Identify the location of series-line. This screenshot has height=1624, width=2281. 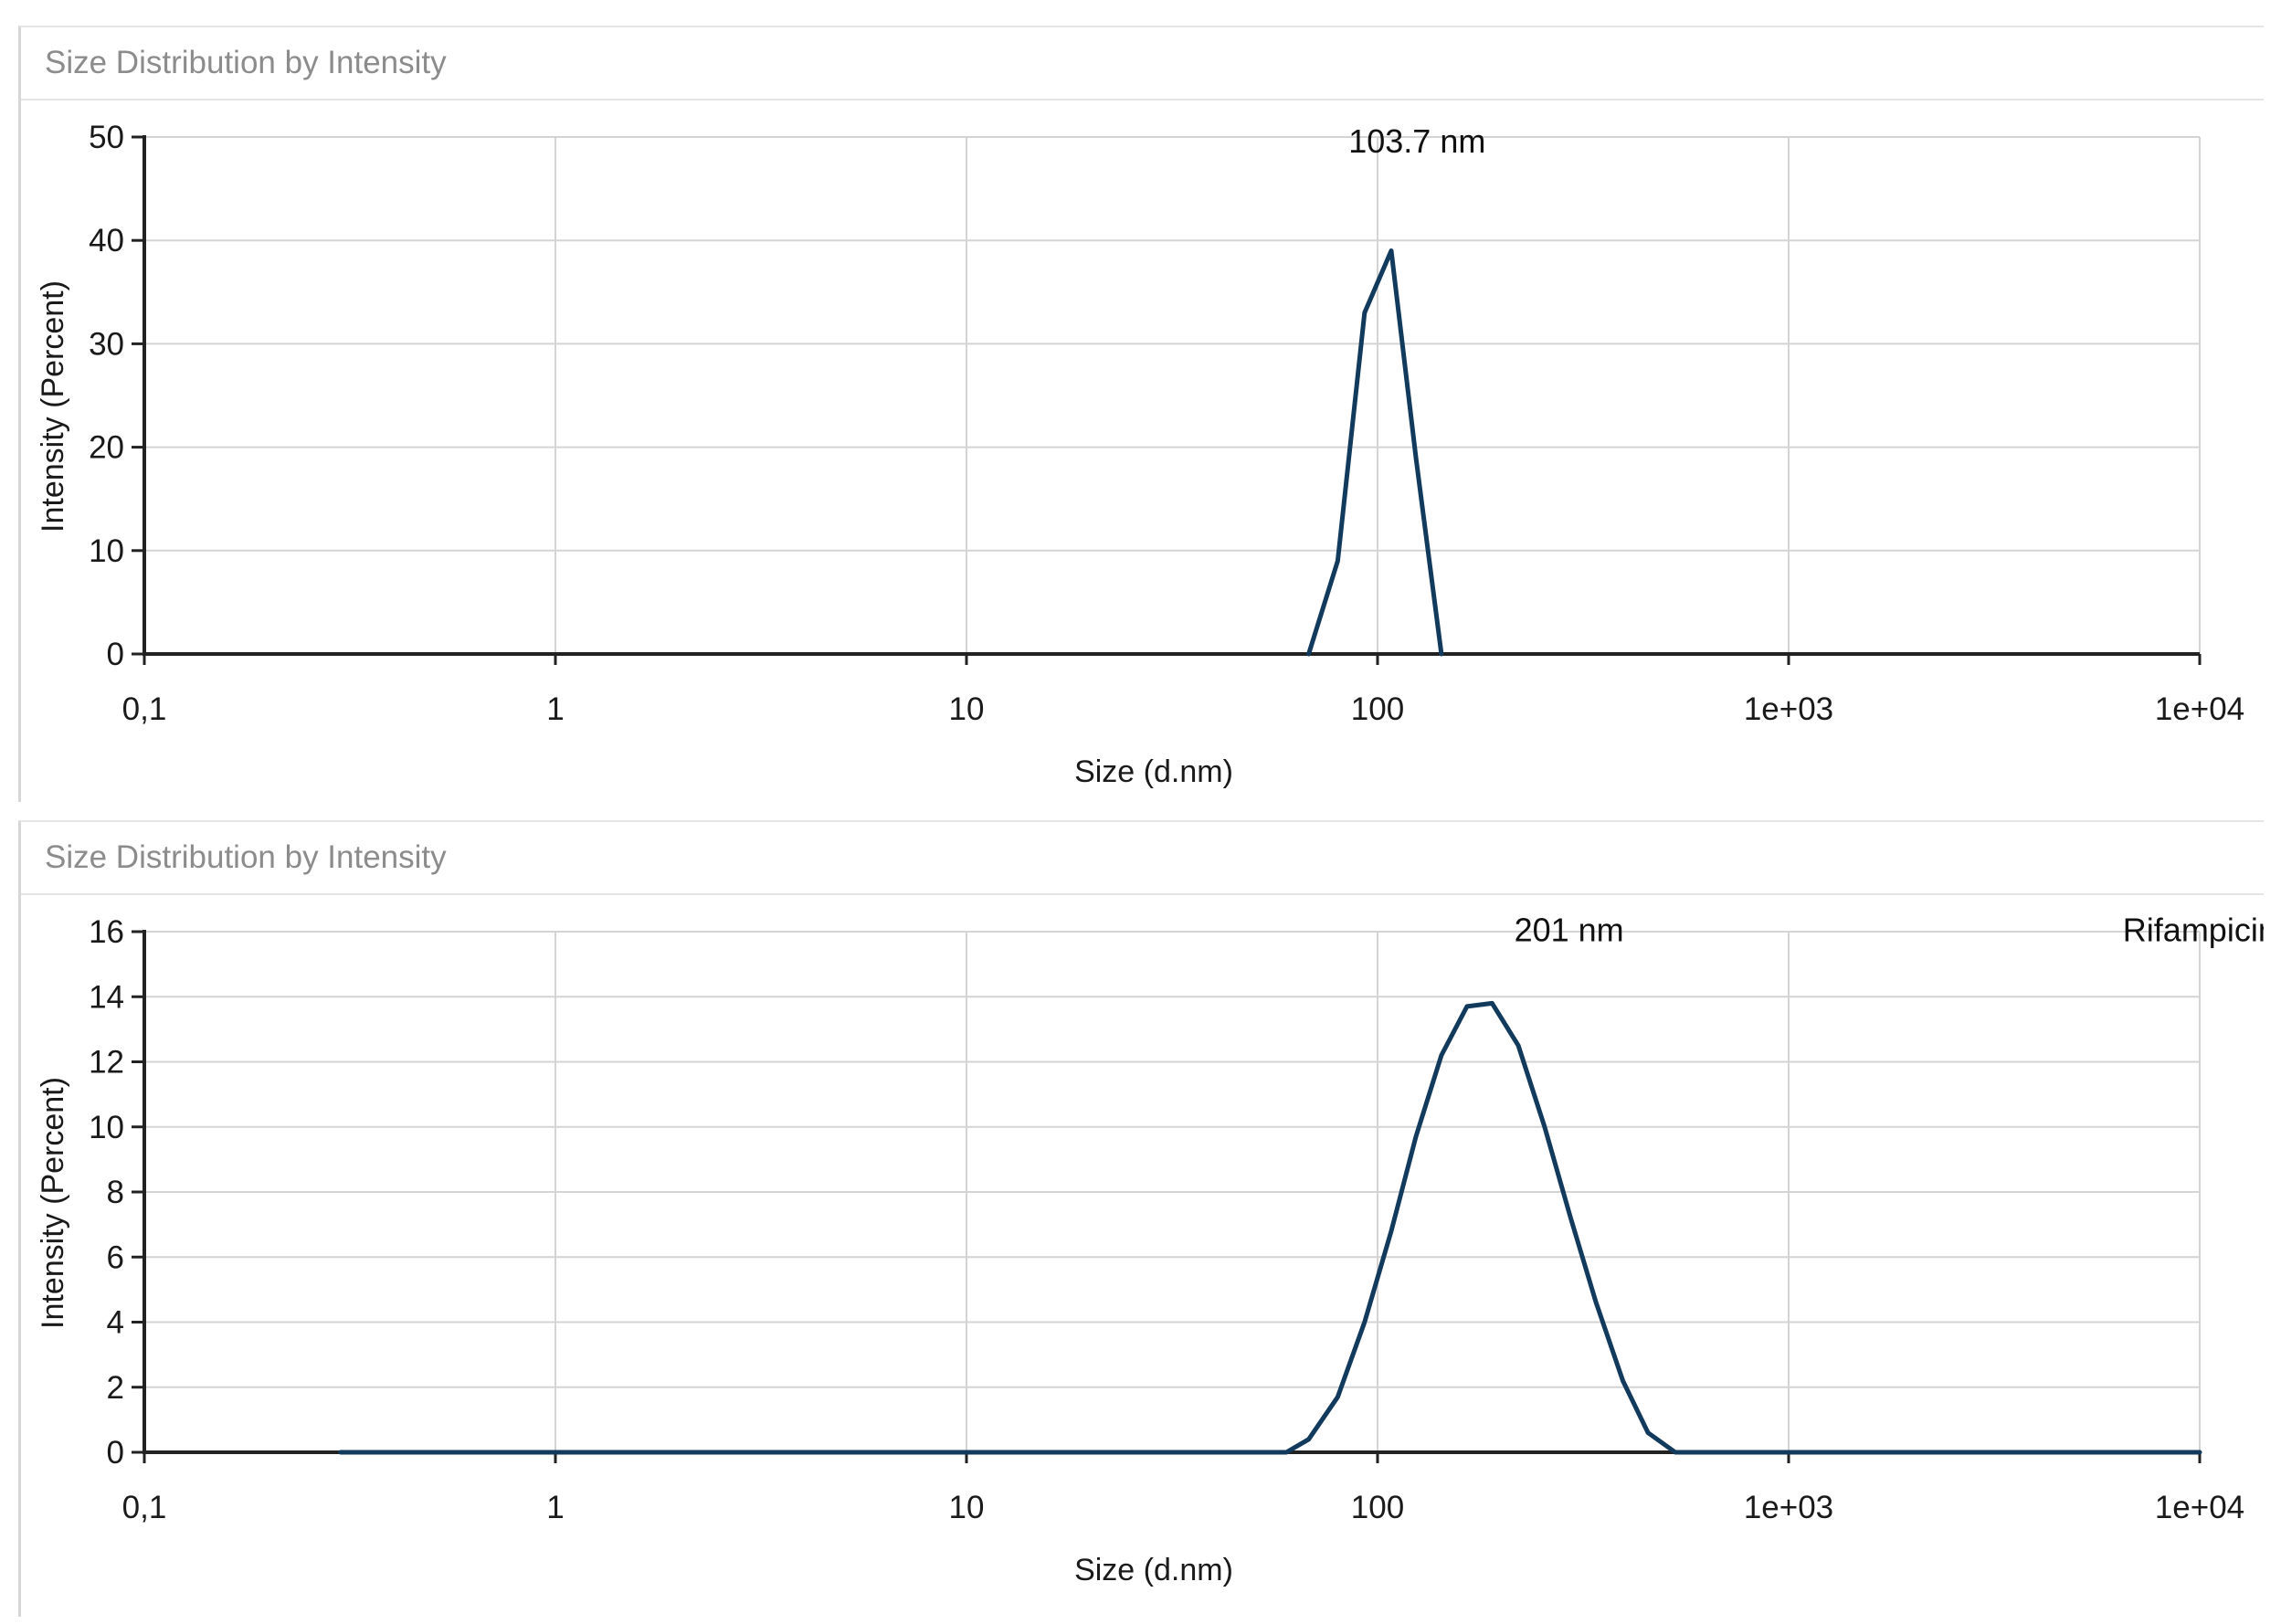
(1375, 452).